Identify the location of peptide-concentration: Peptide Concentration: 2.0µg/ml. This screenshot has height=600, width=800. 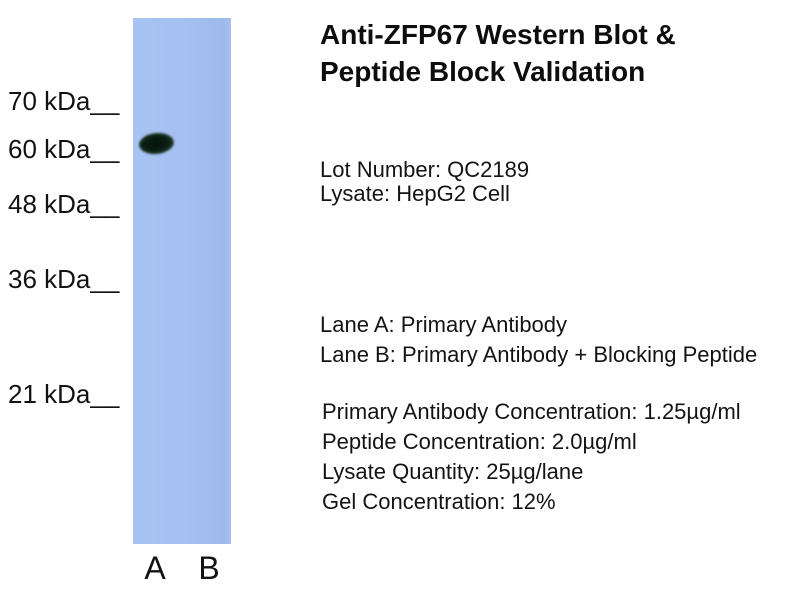
(479, 441).